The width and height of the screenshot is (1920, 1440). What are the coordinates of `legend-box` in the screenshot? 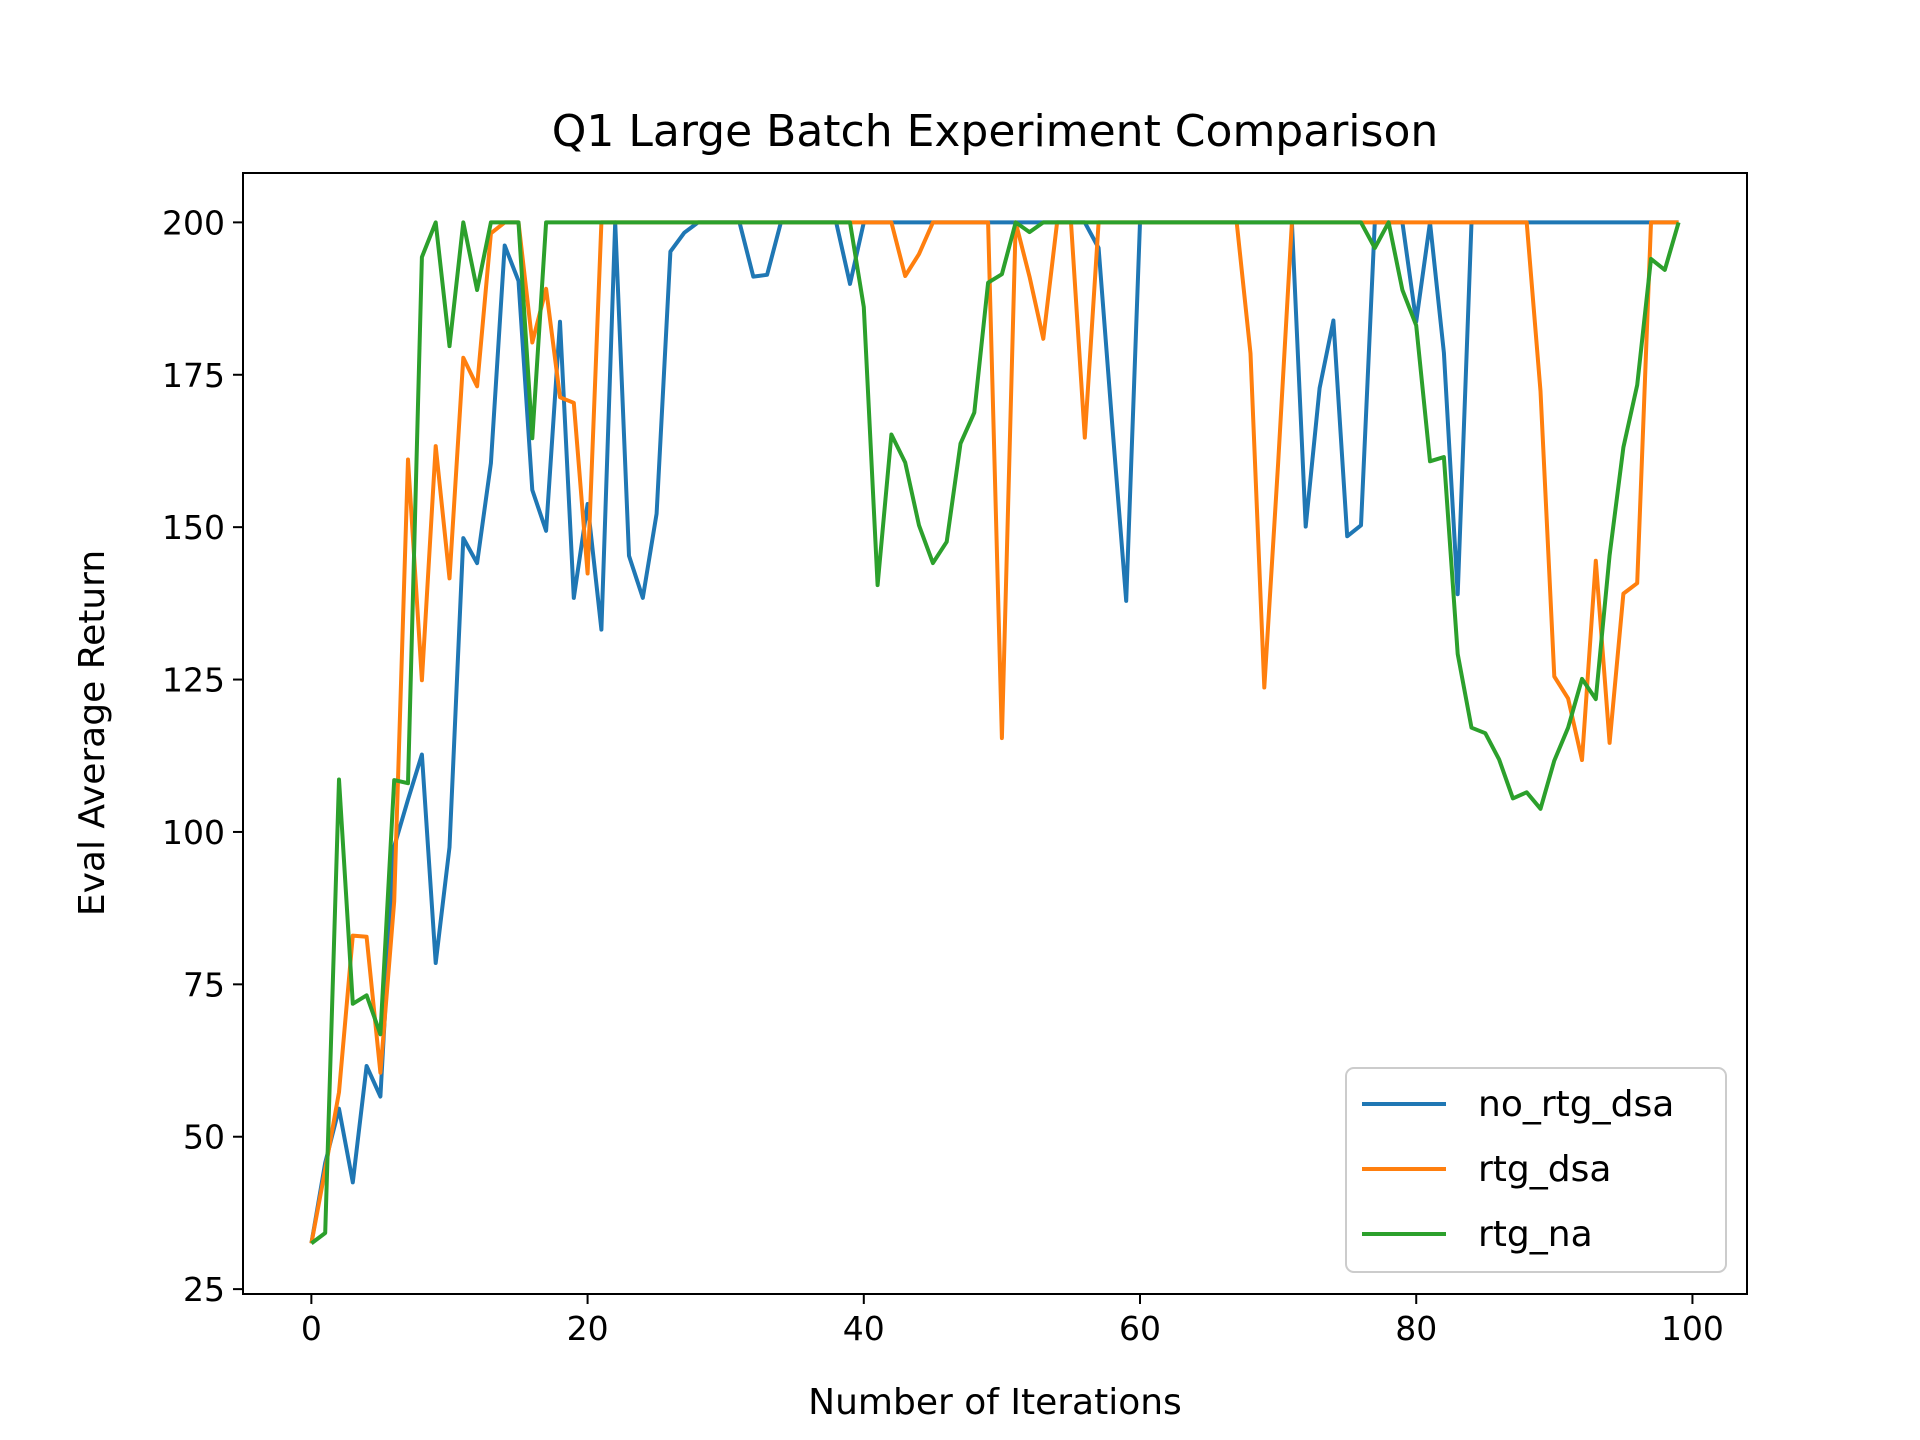 It's located at (1536, 1170).